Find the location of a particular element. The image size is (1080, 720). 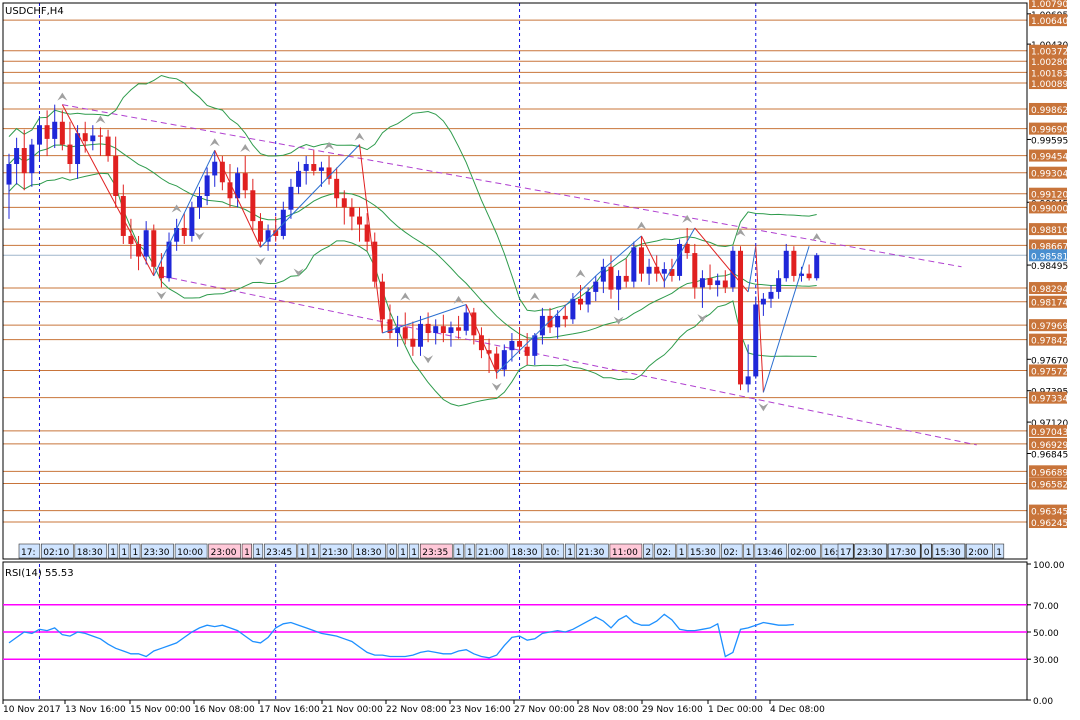

session-label-text: 2 is located at coordinates (648, 553).